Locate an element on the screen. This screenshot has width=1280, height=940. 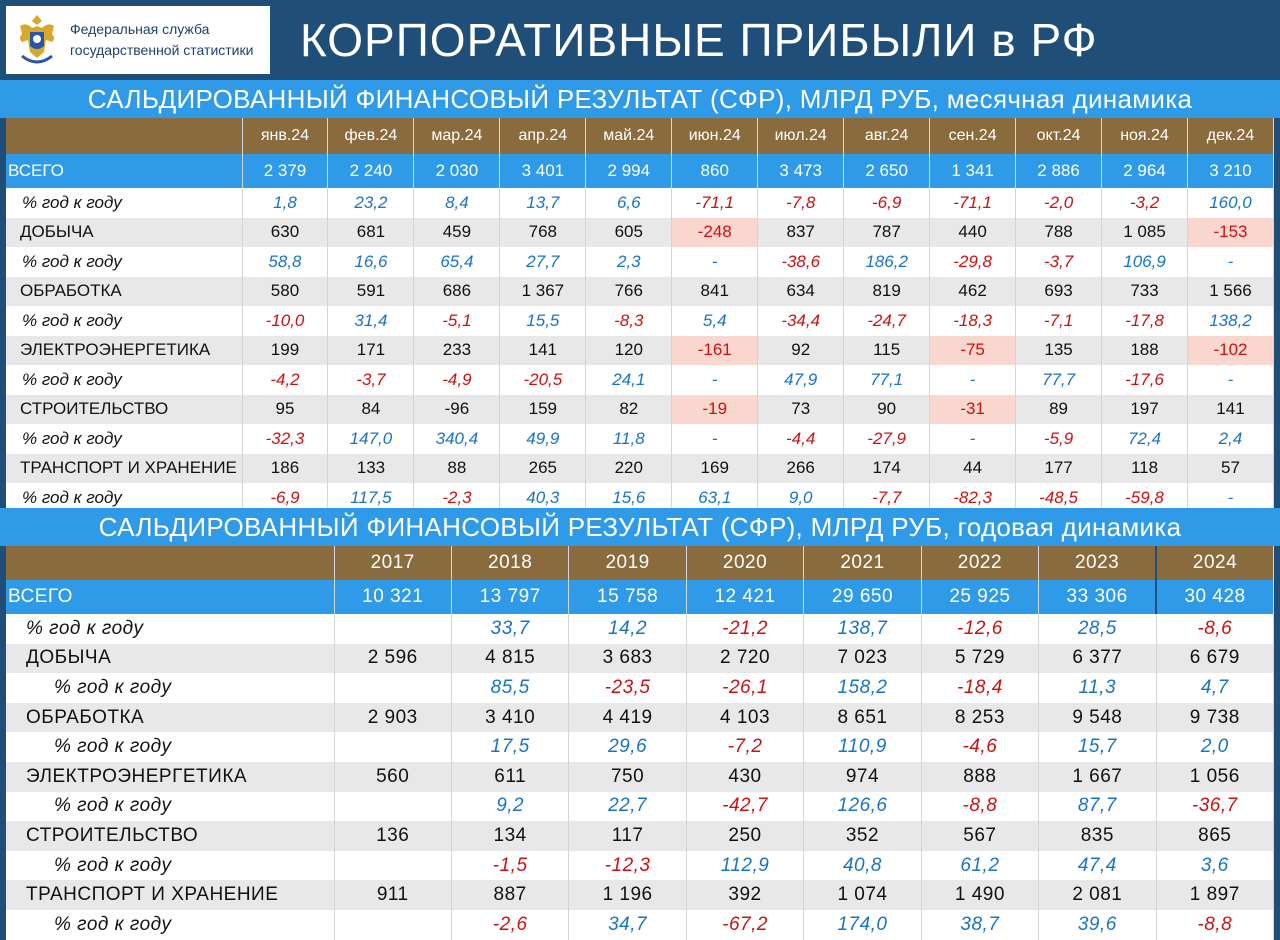
value-cell: 135 is located at coordinates (1059, 350).